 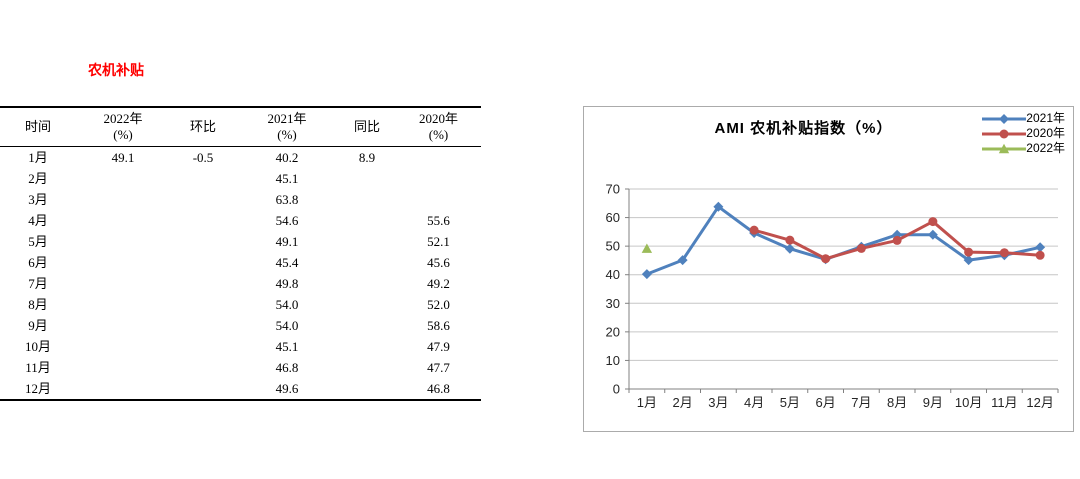 I want to click on legend-item-2022年: 2022年, so click(x=1023, y=148).